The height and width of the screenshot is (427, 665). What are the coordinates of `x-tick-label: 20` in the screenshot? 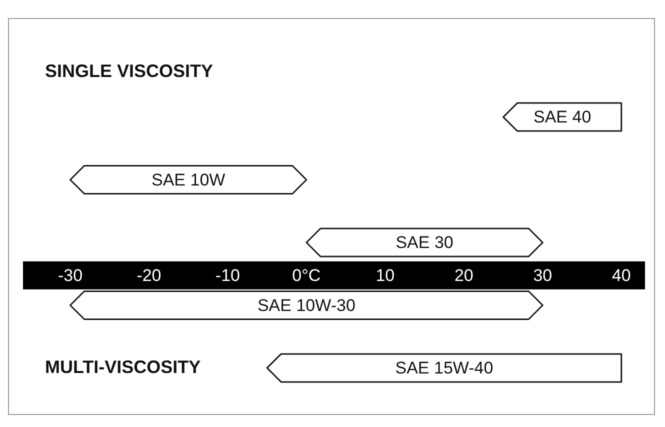 It's located at (464, 276).